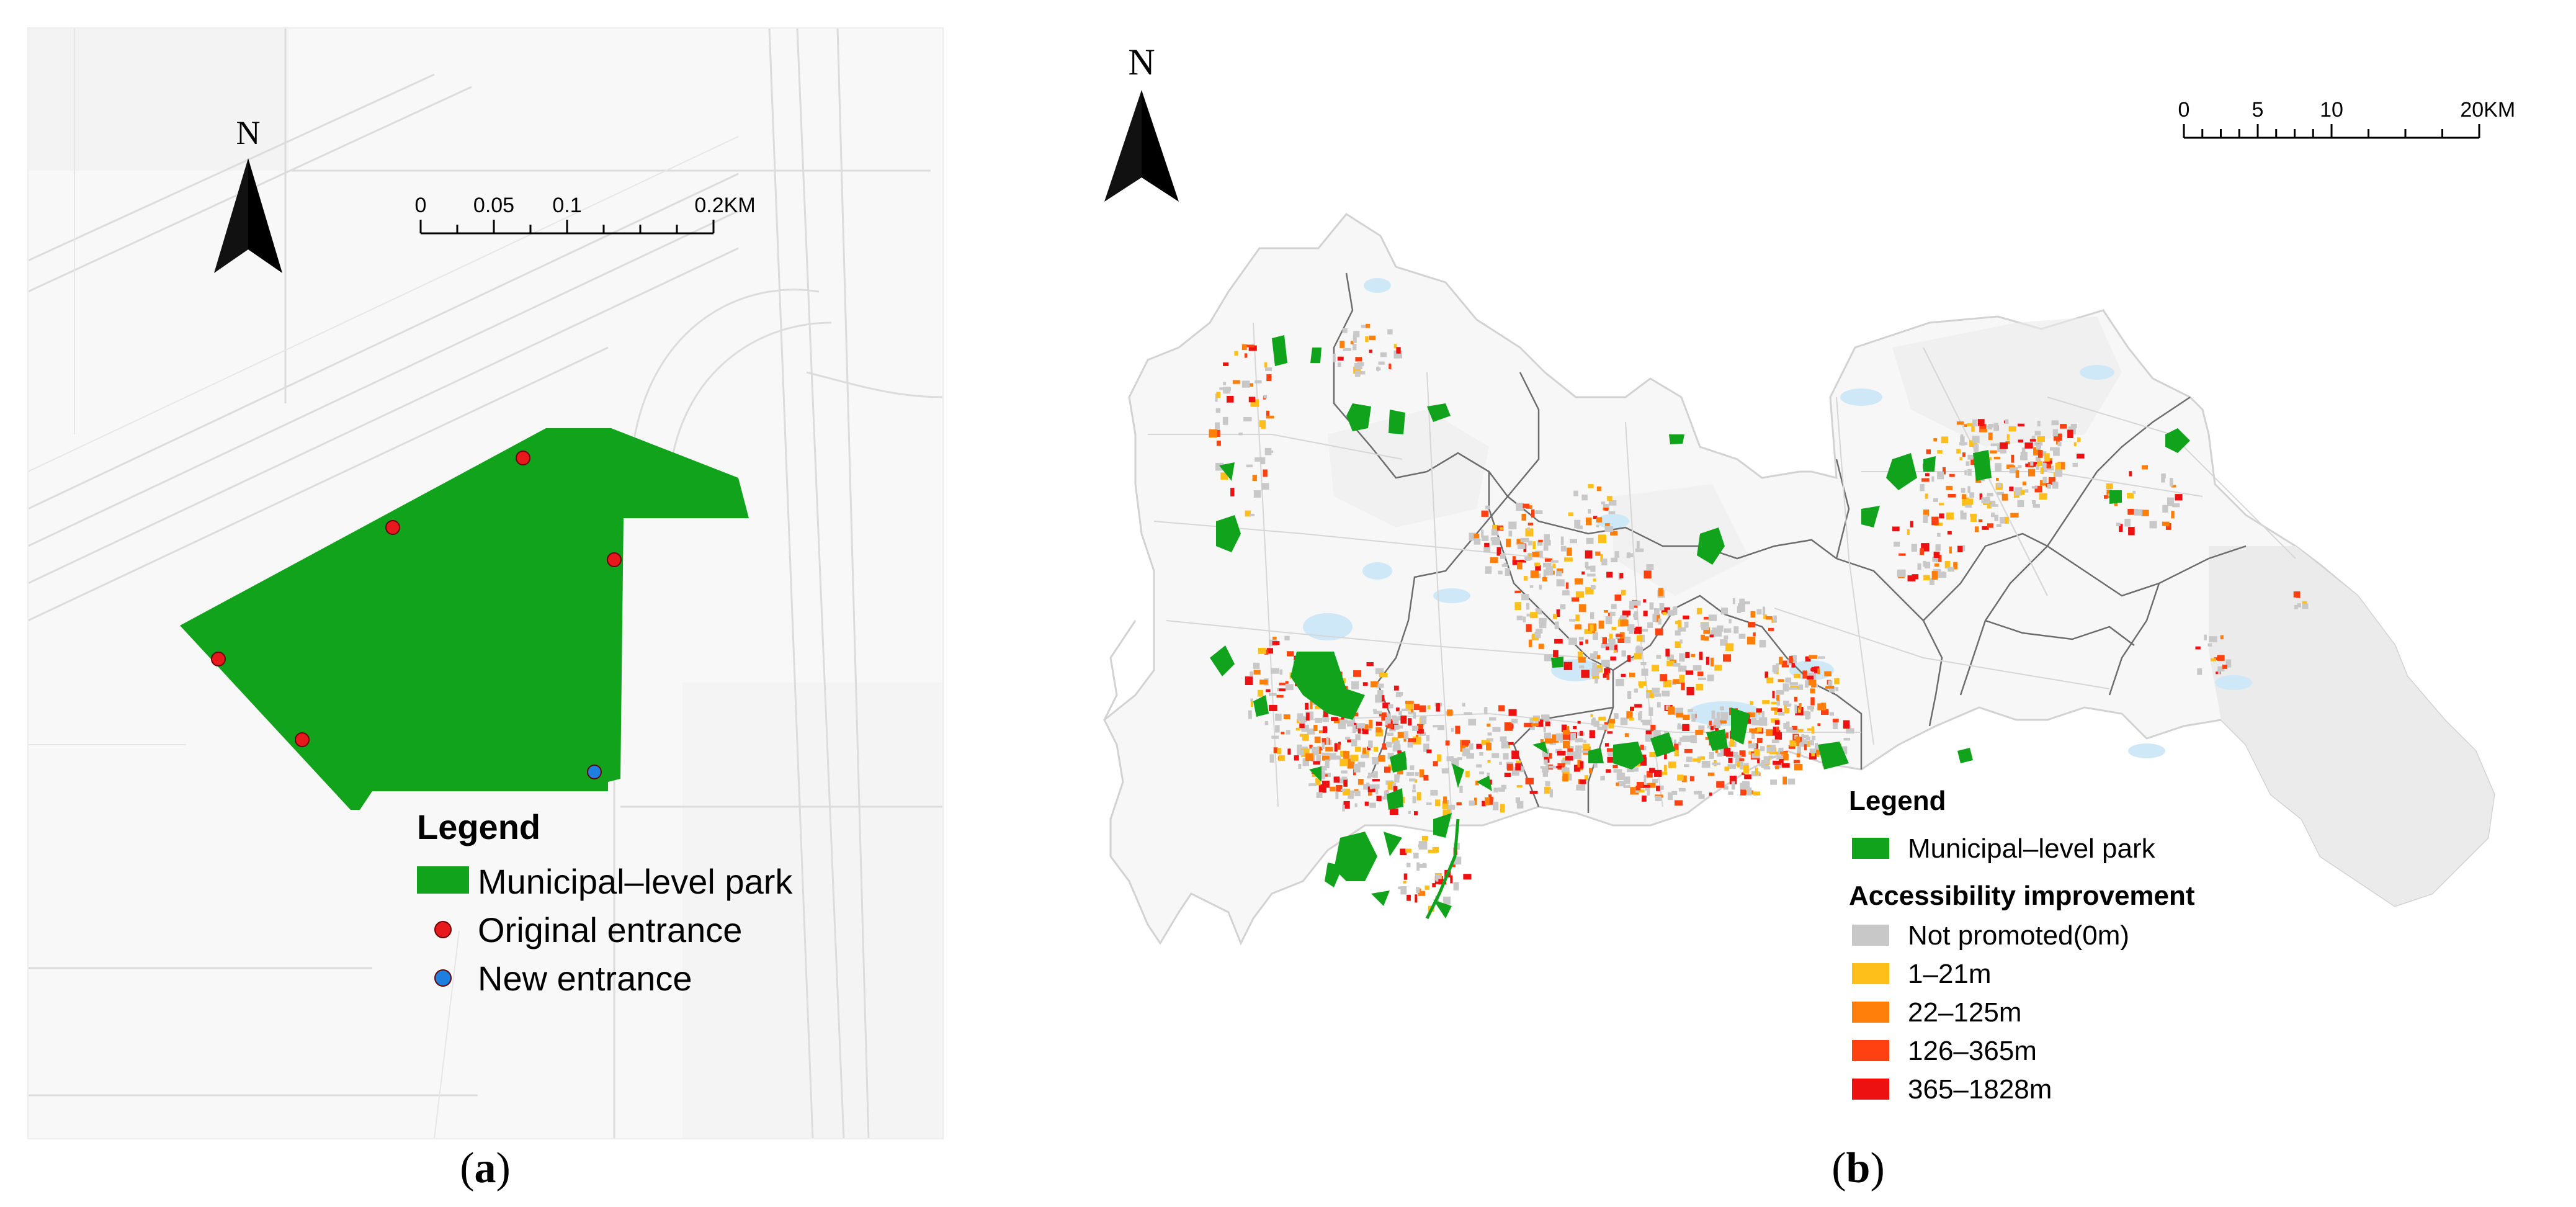 The image size is (2576, 1207). Describe the element at coordinates (1141, 62) in the screenshot. I see `north-label-b: N` at that location.